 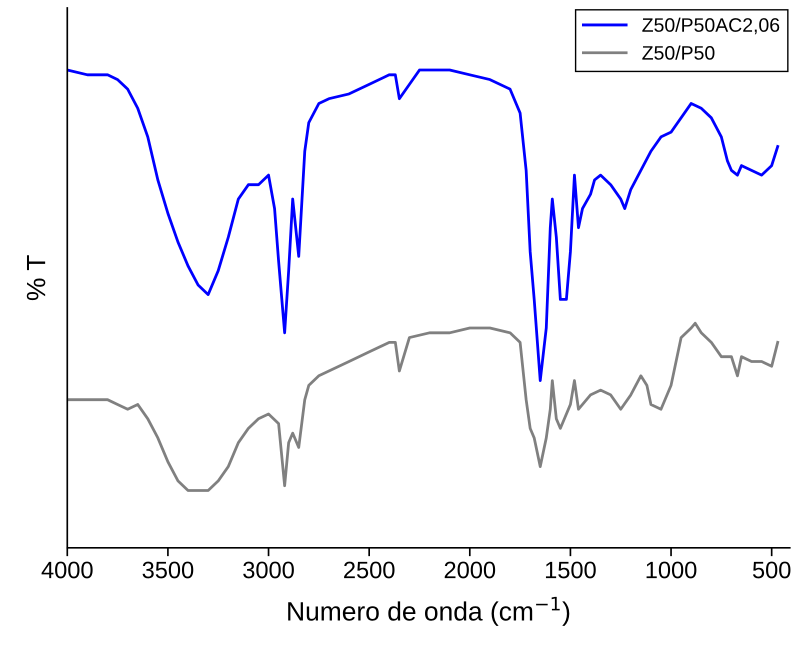 What do you see at coordinates (369, 570) in the screenshot?
I see `x-tick-label: 2500` at bounding box center [369, 570].